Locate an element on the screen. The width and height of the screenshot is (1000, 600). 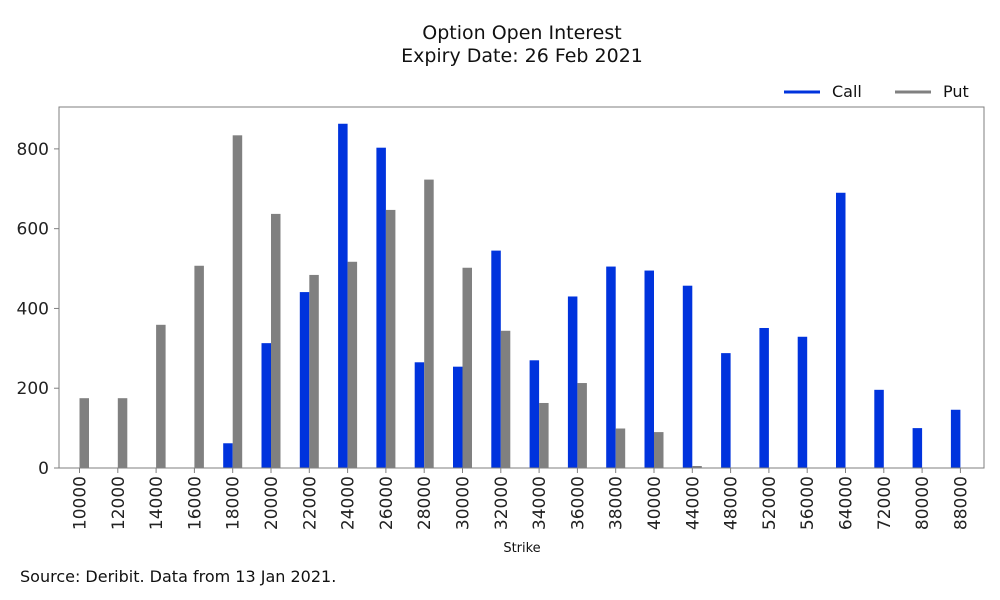
x-tick-label: 48000 is located at coordinates (732, 503).